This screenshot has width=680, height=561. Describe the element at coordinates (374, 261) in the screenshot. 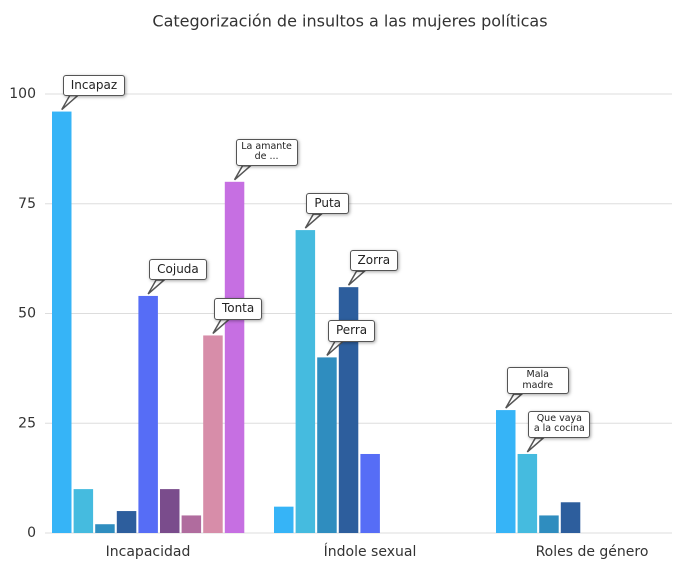

I see `annotation: Zorra` at that location.